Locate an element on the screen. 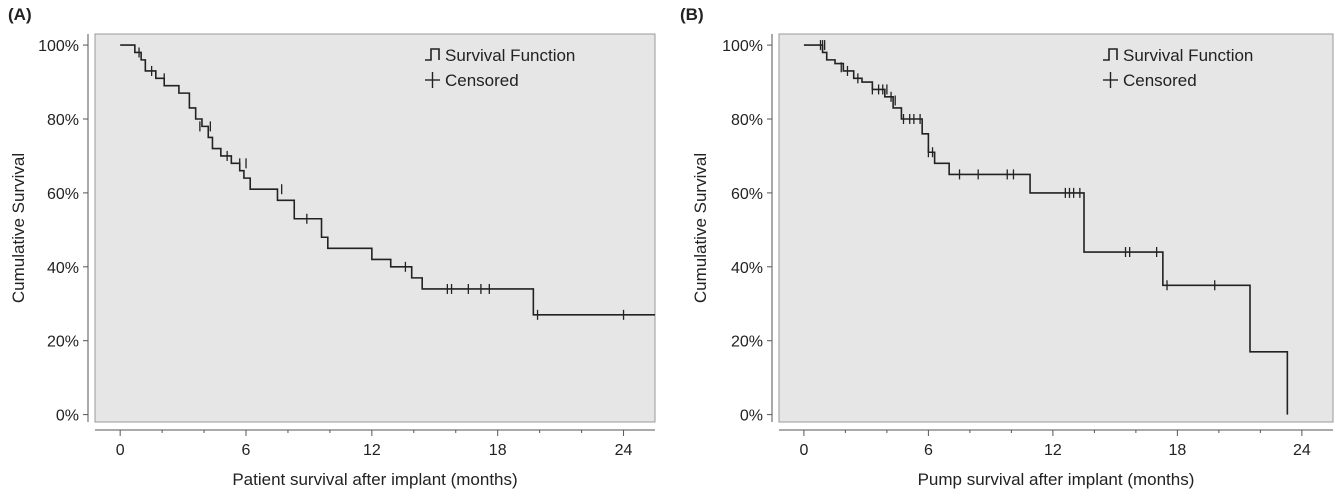 This screenshot has width=1339, height=491. panel-label: (B) is located at coordinates (692, 14).